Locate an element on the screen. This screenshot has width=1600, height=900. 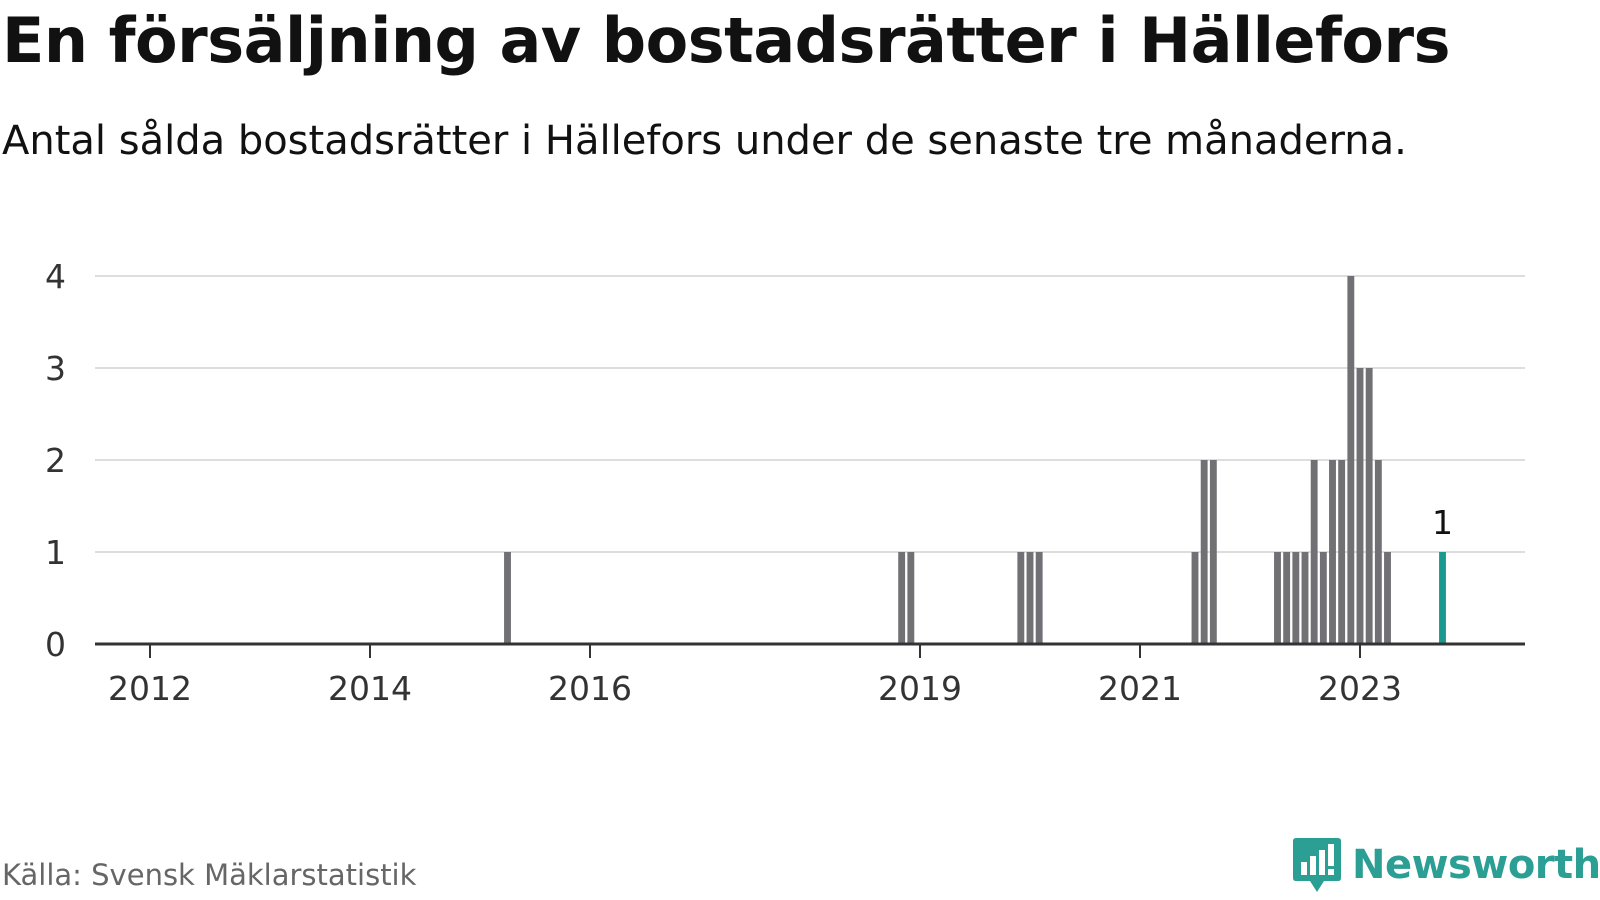
x-tick-label: 2016 is located at coordinates (590, 688).